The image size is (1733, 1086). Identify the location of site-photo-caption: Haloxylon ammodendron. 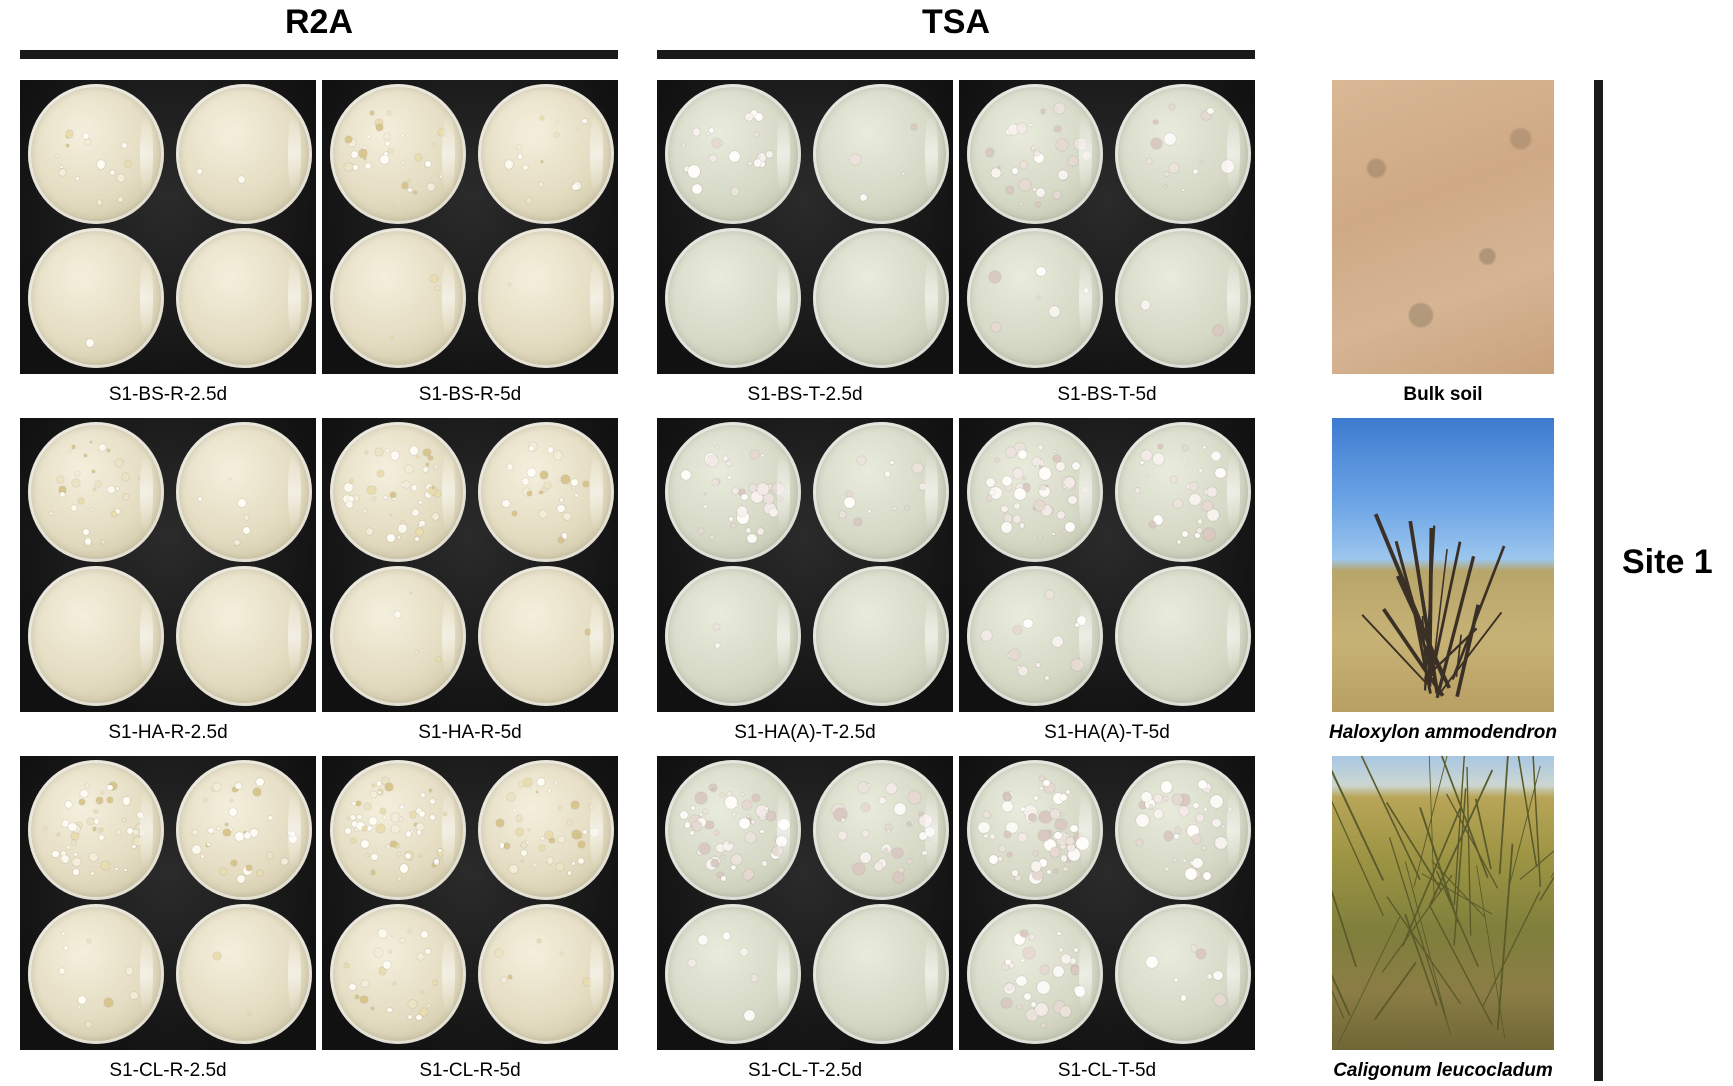
(1443, 732).